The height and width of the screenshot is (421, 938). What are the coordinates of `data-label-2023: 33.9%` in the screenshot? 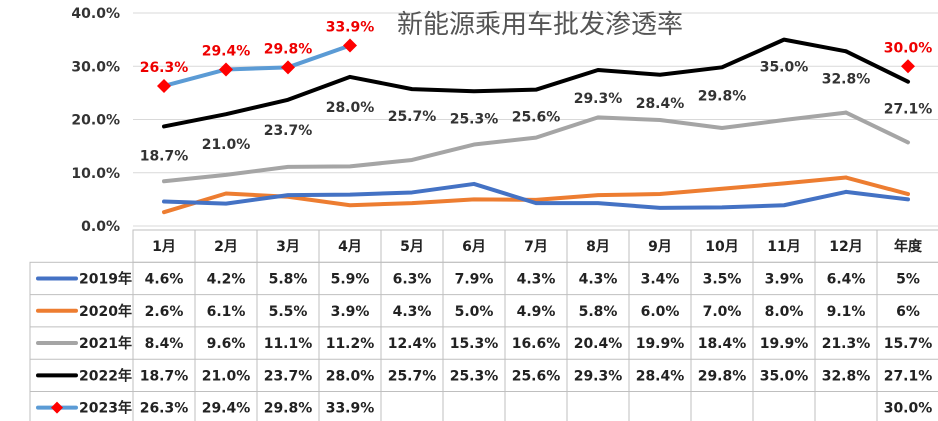 It's located at (350, 27).